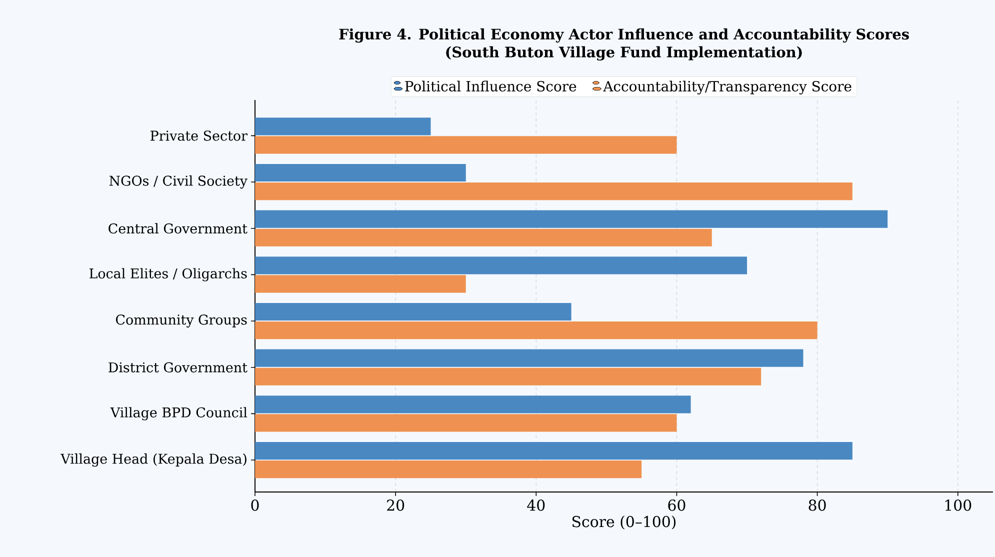 The image size is (995, 557). What do you see at coordinates (490, 86) in the screenshot?
I see `legend-label: Political Influence Score` at bounding box center [490, 86].